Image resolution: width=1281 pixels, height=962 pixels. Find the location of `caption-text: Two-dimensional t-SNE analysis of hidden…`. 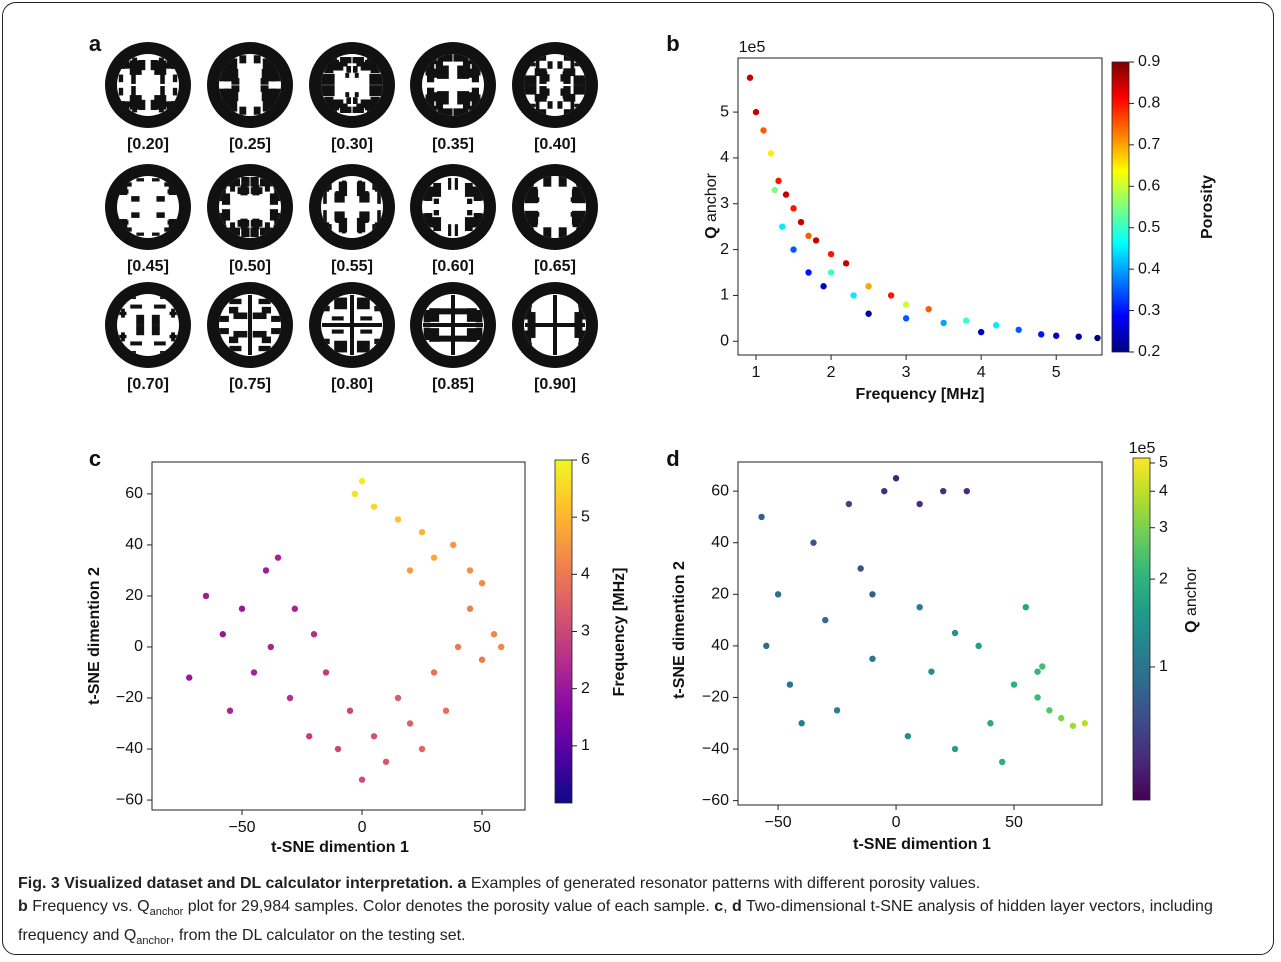

caption-text: Two-dimensional t-SNE analysis of hidden… is located at coordinates (618, 921).